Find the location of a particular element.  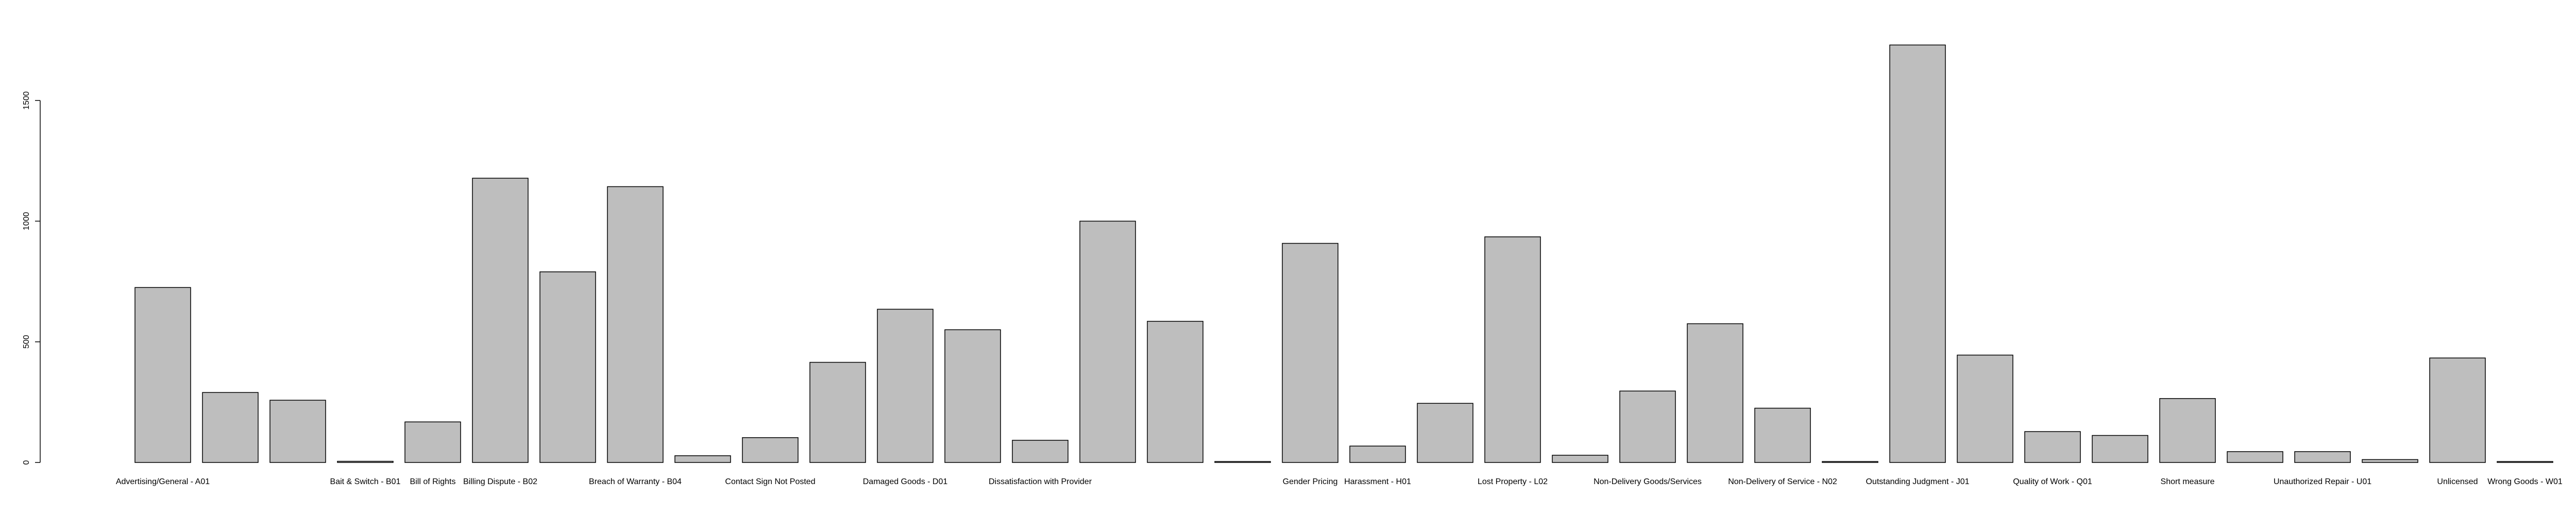

x-category-label: Non-Delivery of Service - N02 is located at coordinates (1783, 482).